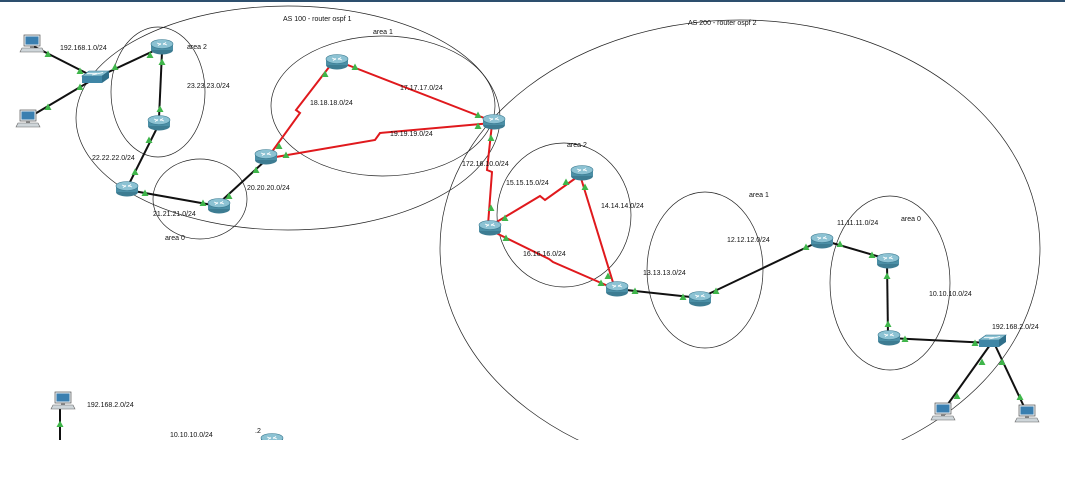  What do you see at coordinates (383, 106) in the screenshot?
I see `as100-area1-boundary` at bounding box center [383, 106].